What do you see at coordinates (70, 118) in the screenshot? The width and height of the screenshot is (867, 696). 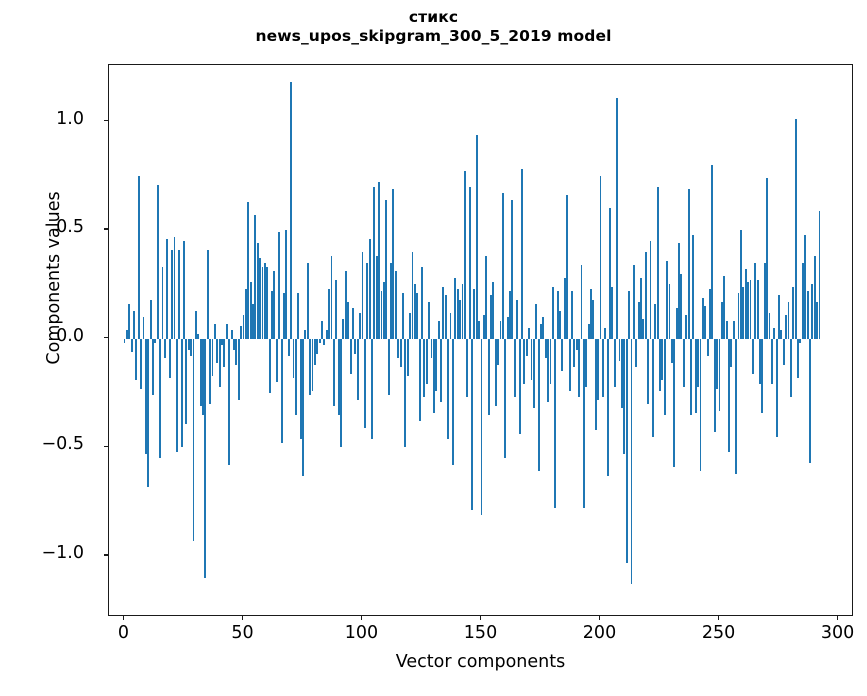 I see `y-tick-label: 1.0` at bounding box center [70, 118].